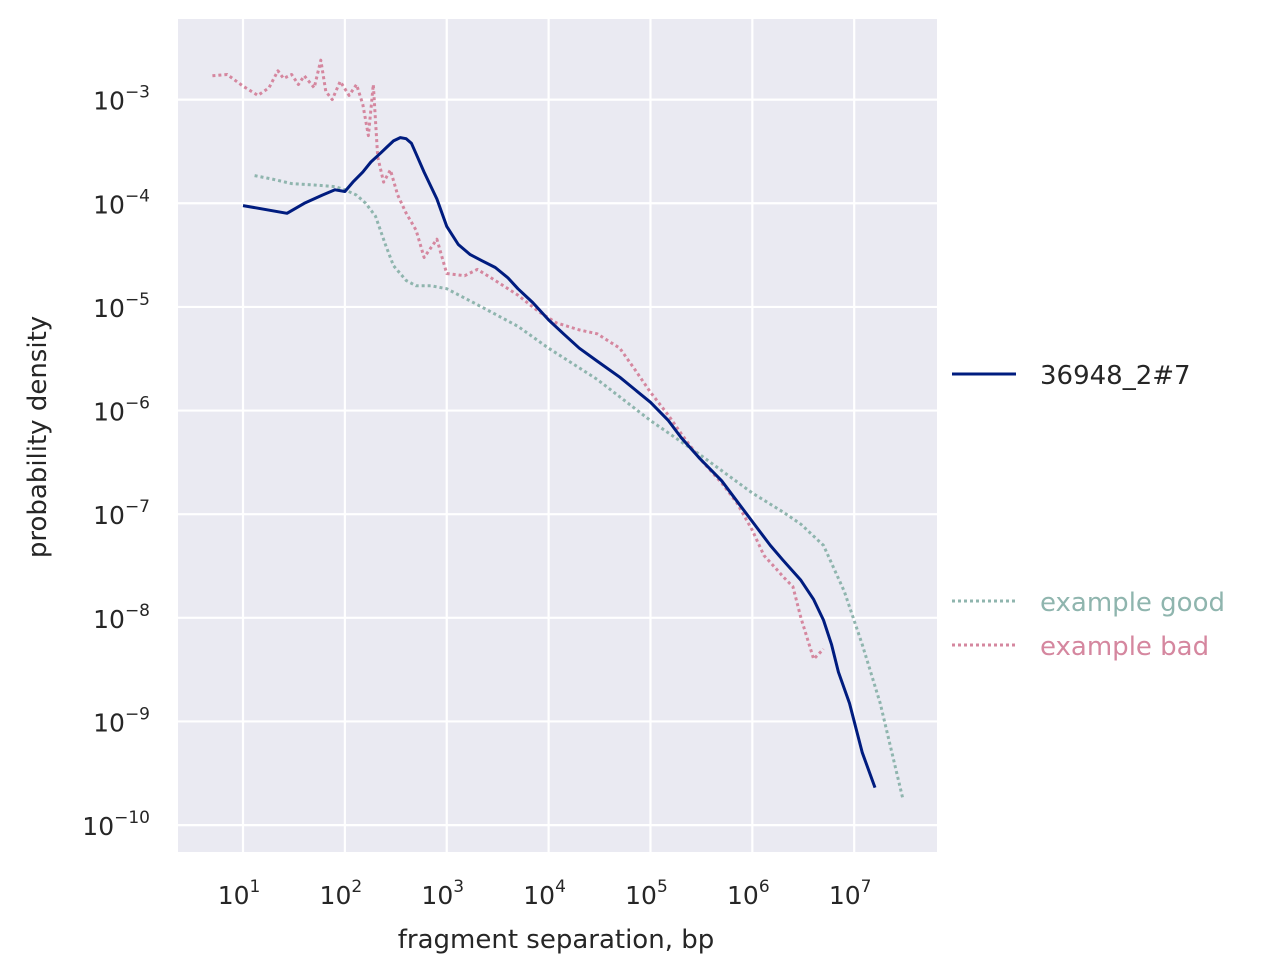 The image size is (1283, 976). Describe the element at coordinates (121, 202) in the screenshot. I see `y-tick-label: 10⁻⁴` at that location.